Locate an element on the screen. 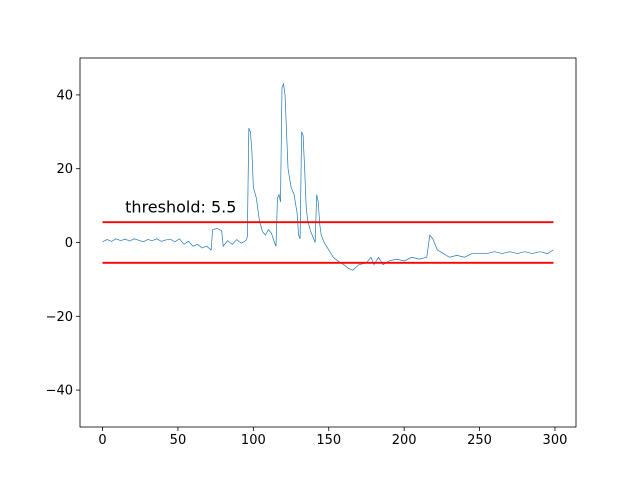 The height and width of the screenshot is (484, 640). y-tick-label: −40 is located at coordinates (59, 391).